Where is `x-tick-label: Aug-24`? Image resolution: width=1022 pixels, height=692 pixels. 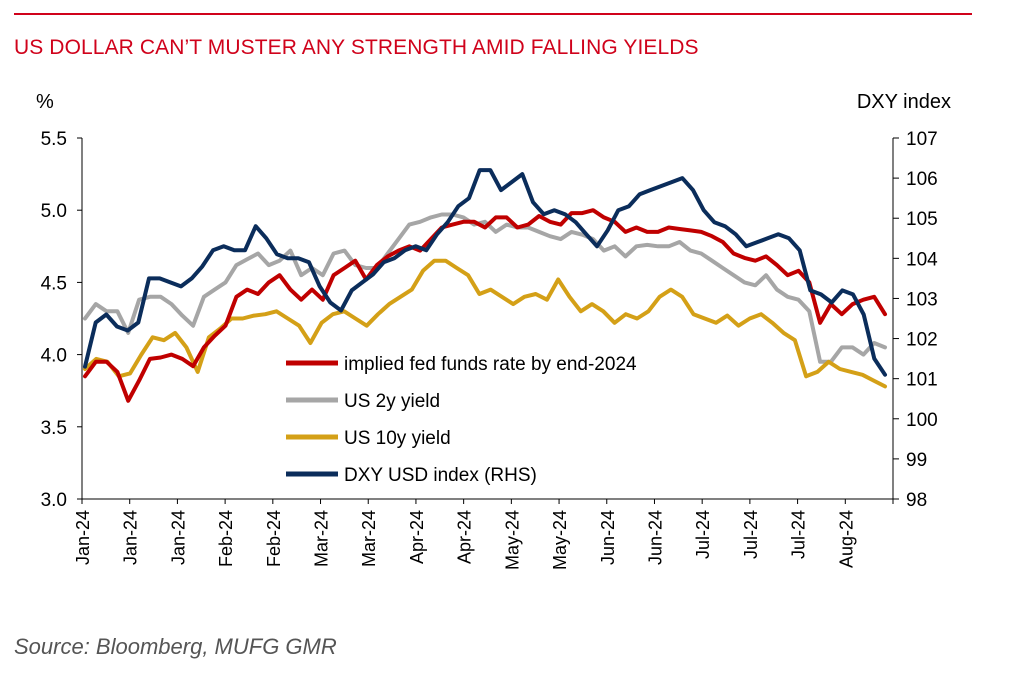 x-tick-label: Aug-24 is located at coordinates (846, 539).